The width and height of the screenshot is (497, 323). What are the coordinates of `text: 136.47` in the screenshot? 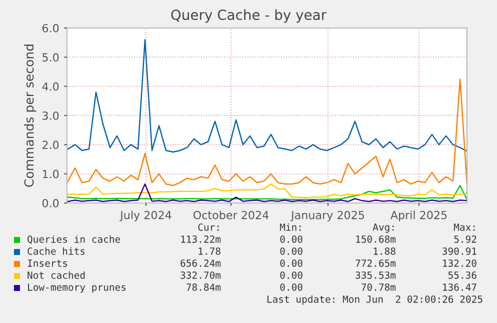 It's located at (459, 287).